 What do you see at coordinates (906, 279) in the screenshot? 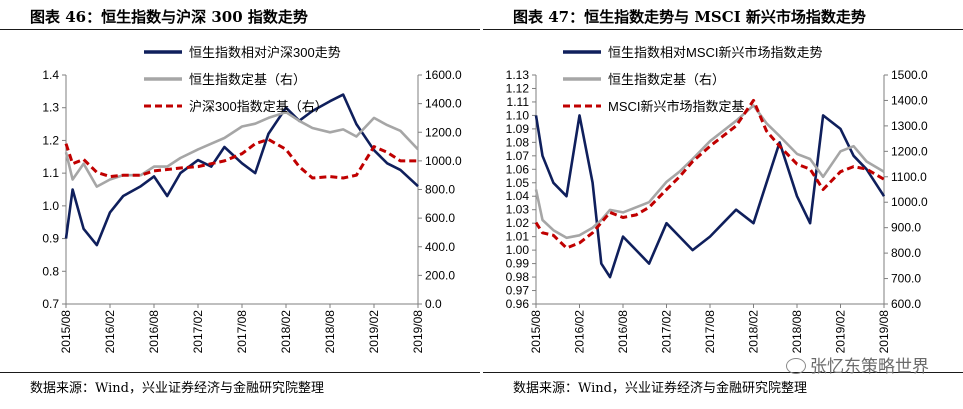
I see `right-tick-label: 700.0` at bounding box center [906, 279].